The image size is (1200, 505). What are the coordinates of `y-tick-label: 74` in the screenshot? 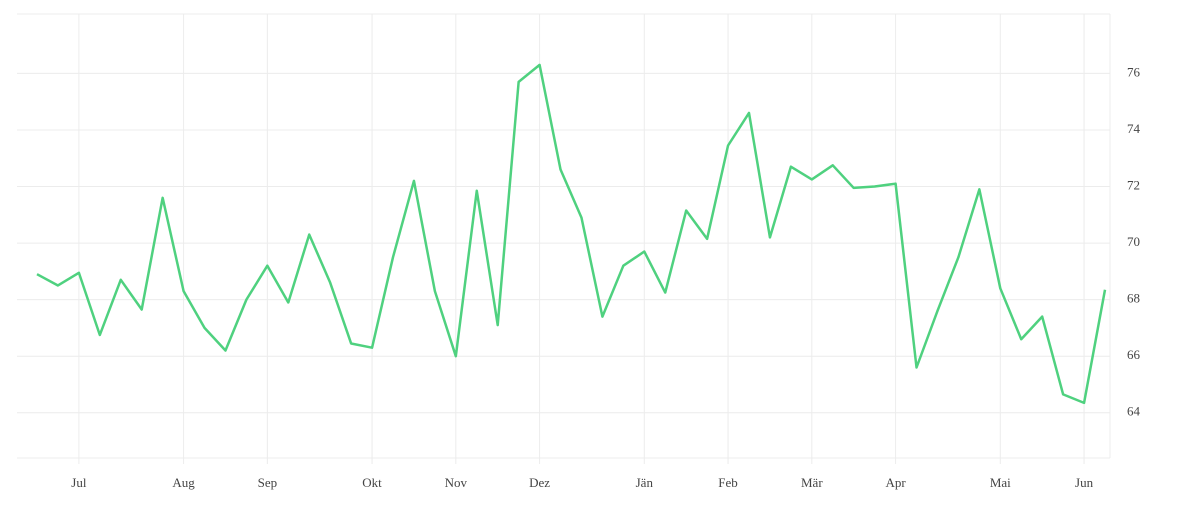 It's located at (1134, 128).